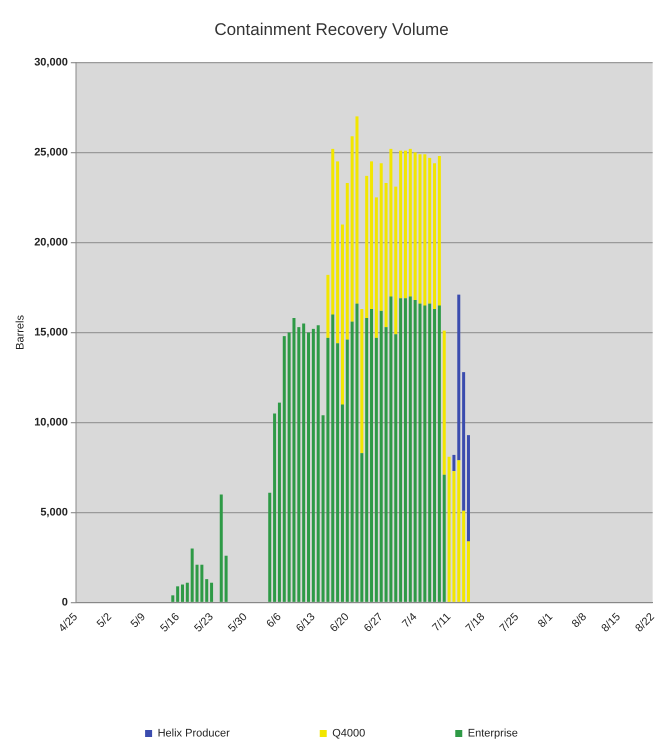 The height and width of the screenshot is (753, 665). Describe the element at coordinates (510, 622) in the screenshot. I see `x-tick-label: 7/25` at that location.